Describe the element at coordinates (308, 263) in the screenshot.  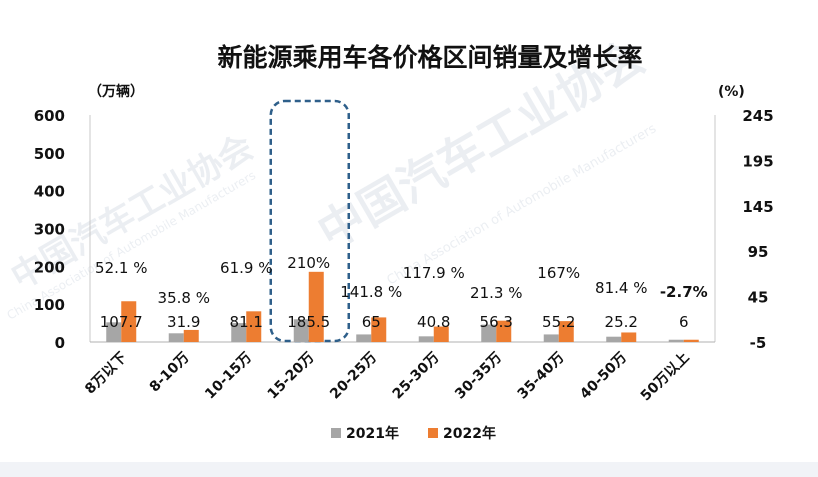
I see `growth-label: 210%` at that location.